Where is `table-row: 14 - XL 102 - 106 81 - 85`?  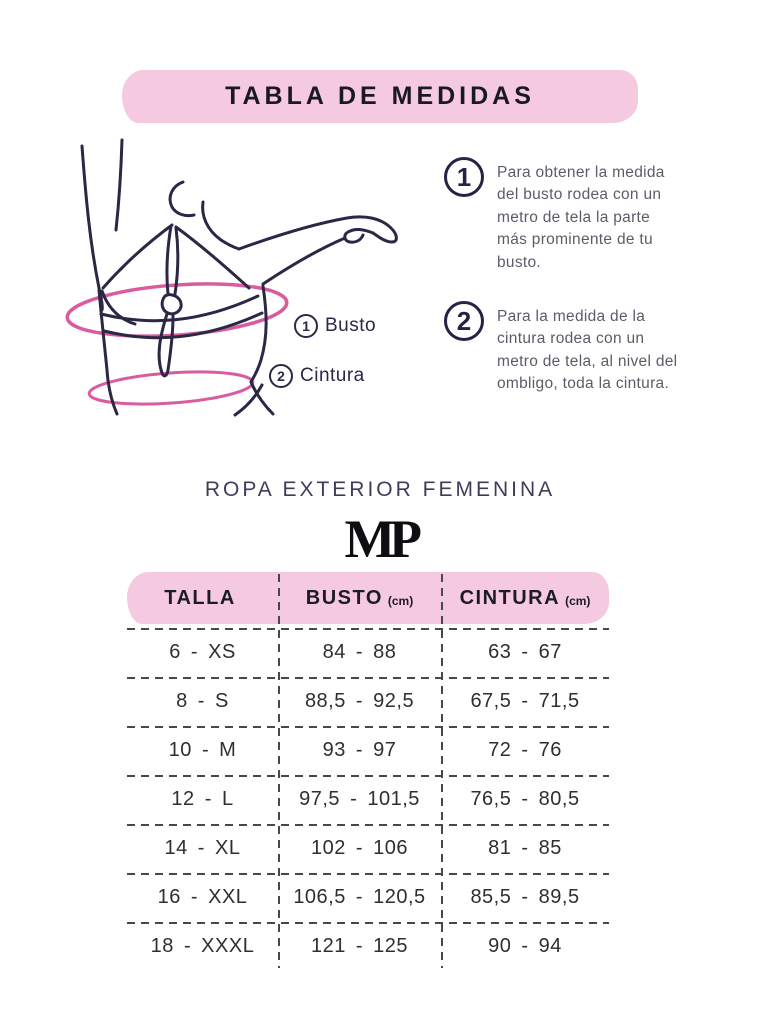
table-row: 14 - XL 102 - 106 81 - 85 is located at coordinates (363, 848).